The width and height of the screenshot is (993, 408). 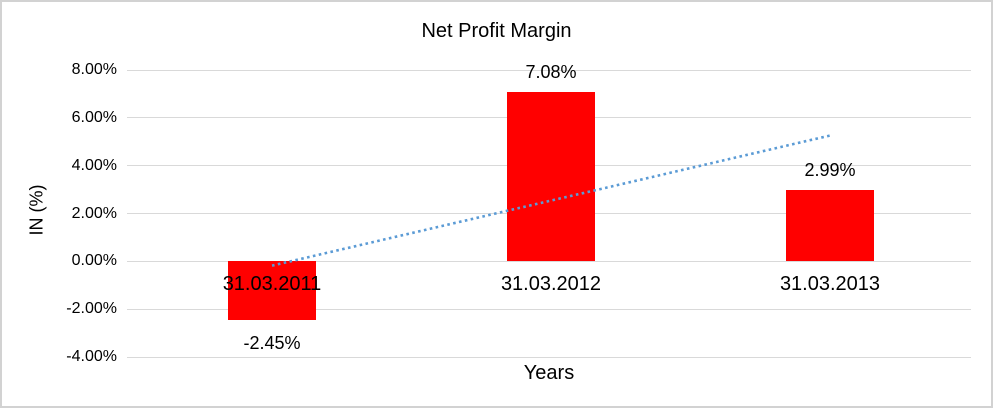 What do you see at coordinates (91, 356) in the screenshot?
I see `y-tick-label: -4.00%` at bounding box center [91, 356].